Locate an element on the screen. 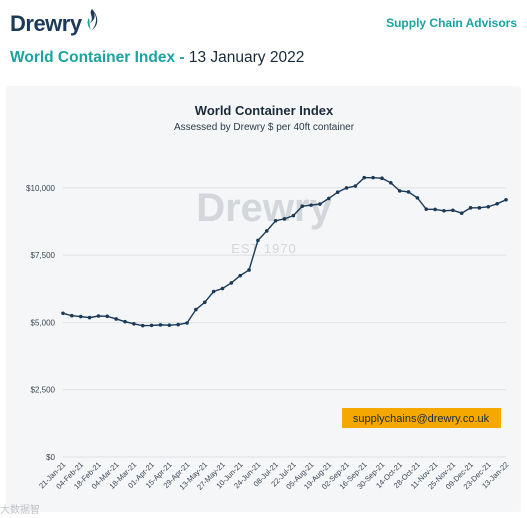 This screenshot has height=518, width=527. logo-text: Drewry is located at coordinates (46, 23).